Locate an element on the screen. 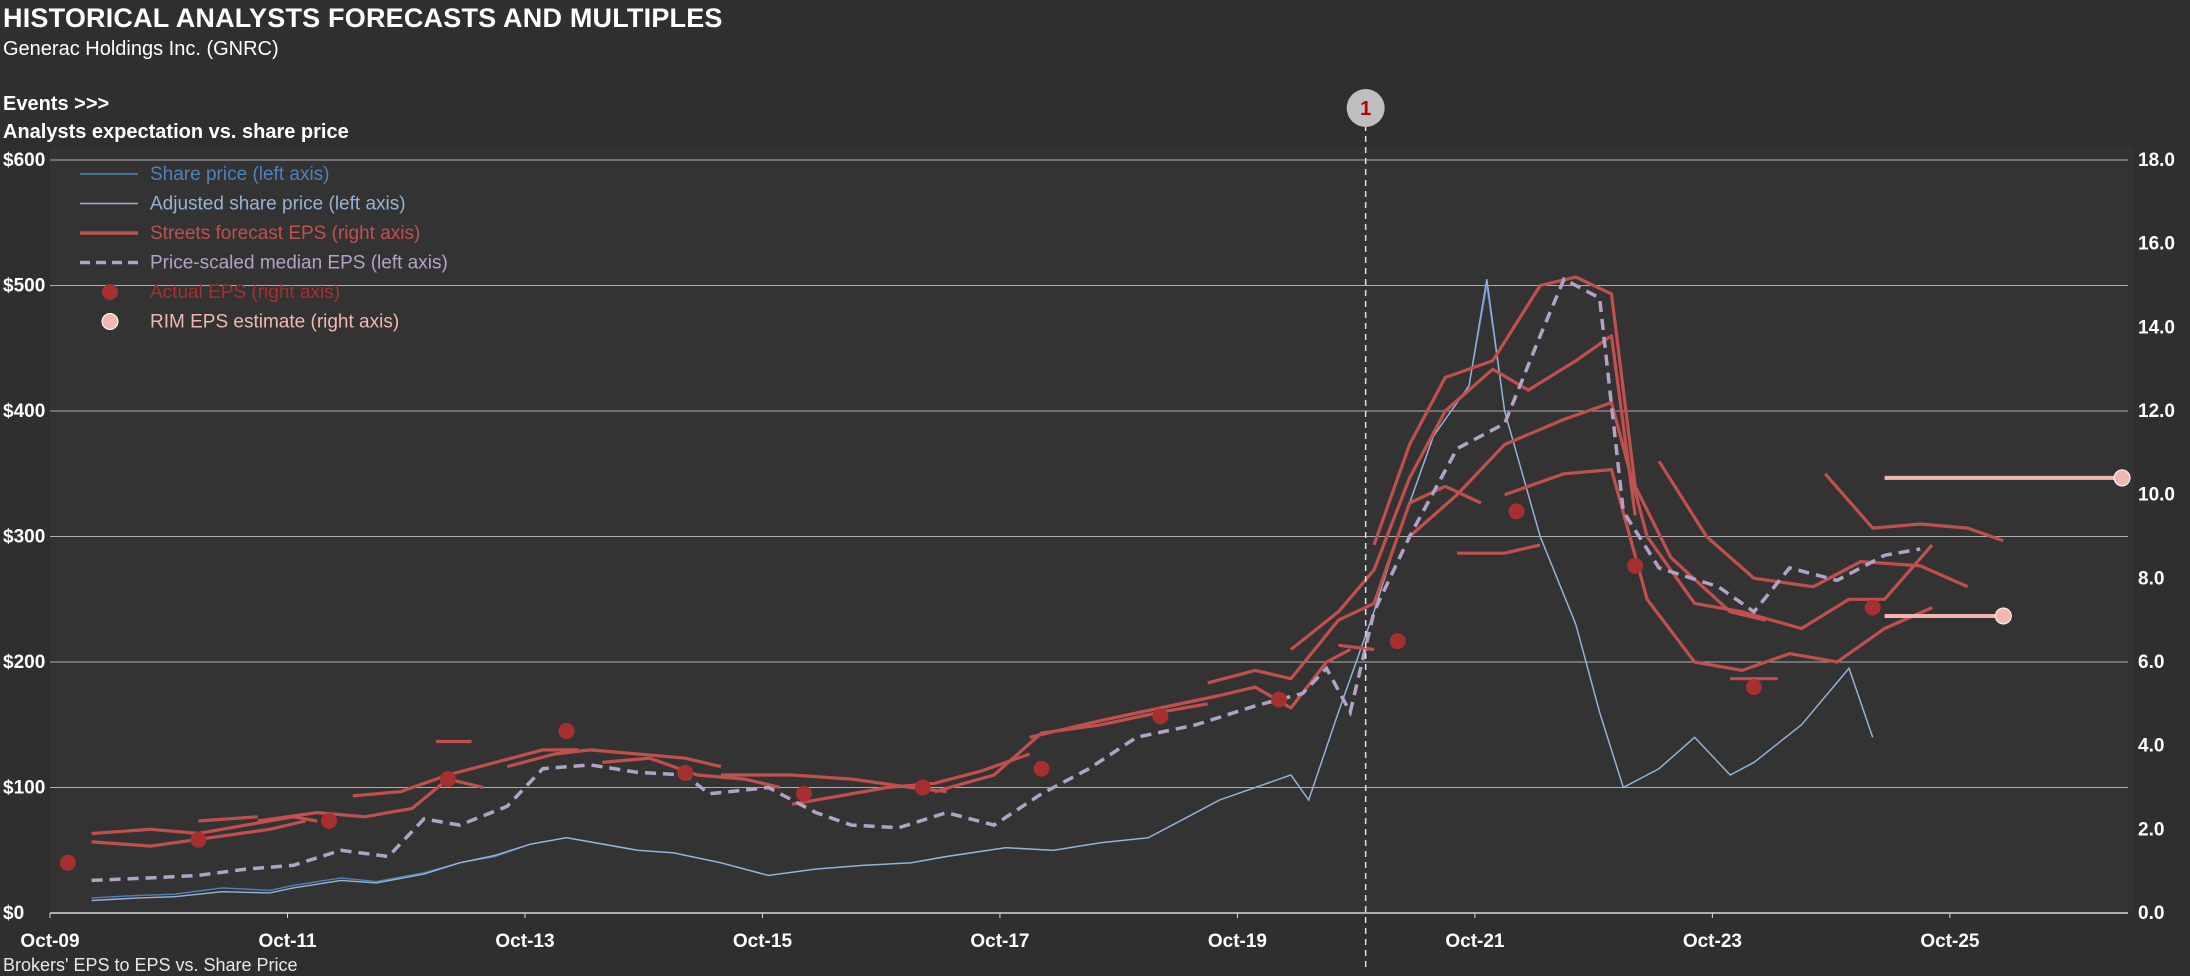  y-left-tick-label: $400 is located at coordinates (24, 411).